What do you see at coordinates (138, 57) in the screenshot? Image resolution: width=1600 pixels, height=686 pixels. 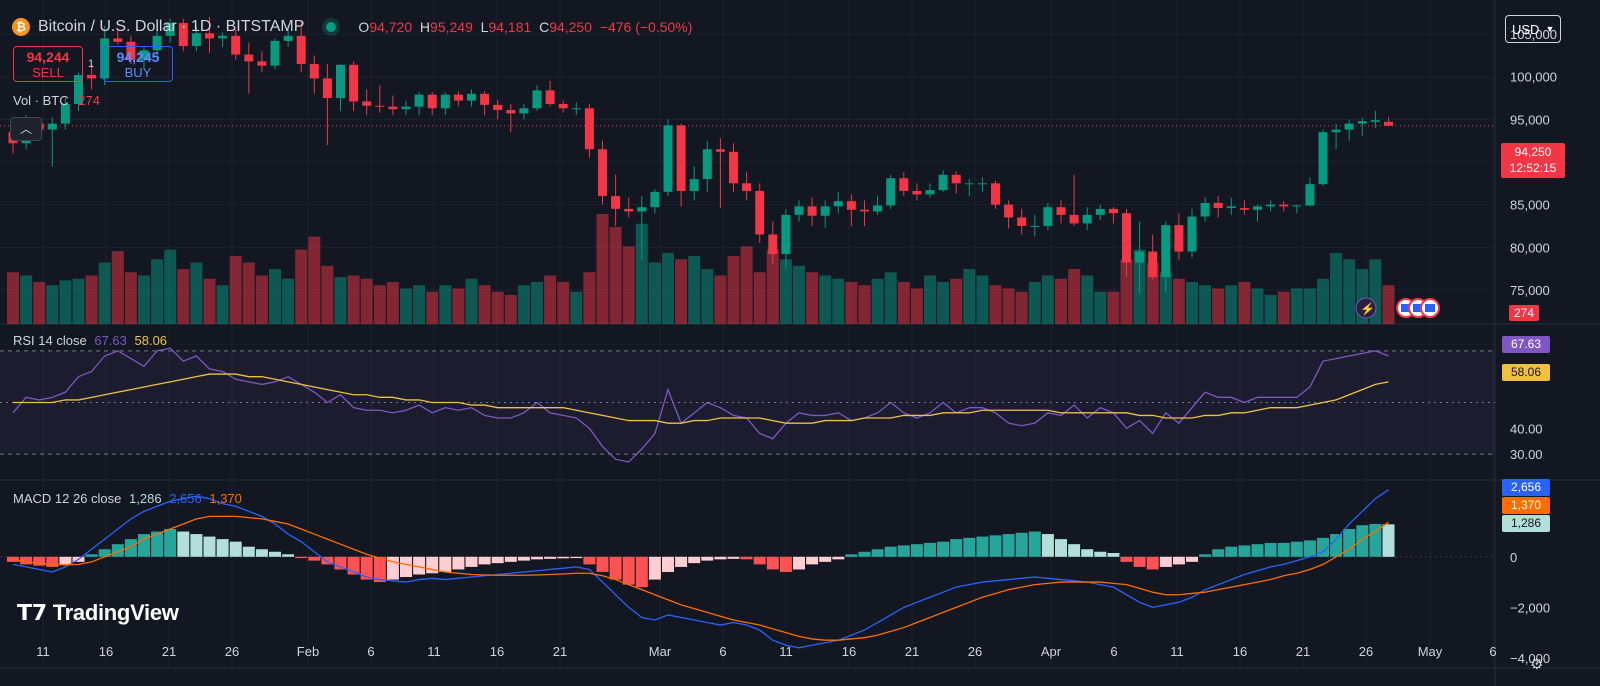 I see `buy-price: 94,245` at bounding box center [138, 57].